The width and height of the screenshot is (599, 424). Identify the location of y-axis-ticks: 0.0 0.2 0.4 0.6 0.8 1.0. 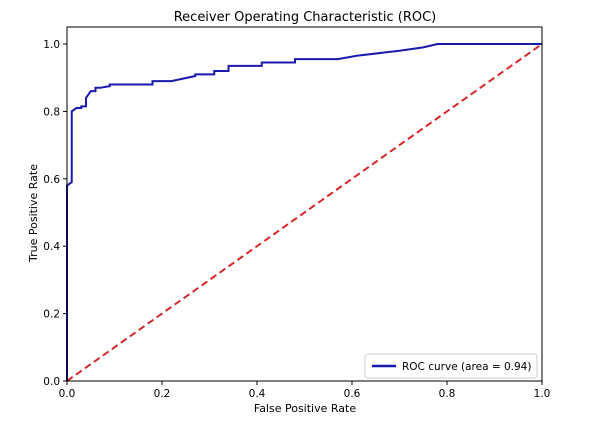
(55, 213).